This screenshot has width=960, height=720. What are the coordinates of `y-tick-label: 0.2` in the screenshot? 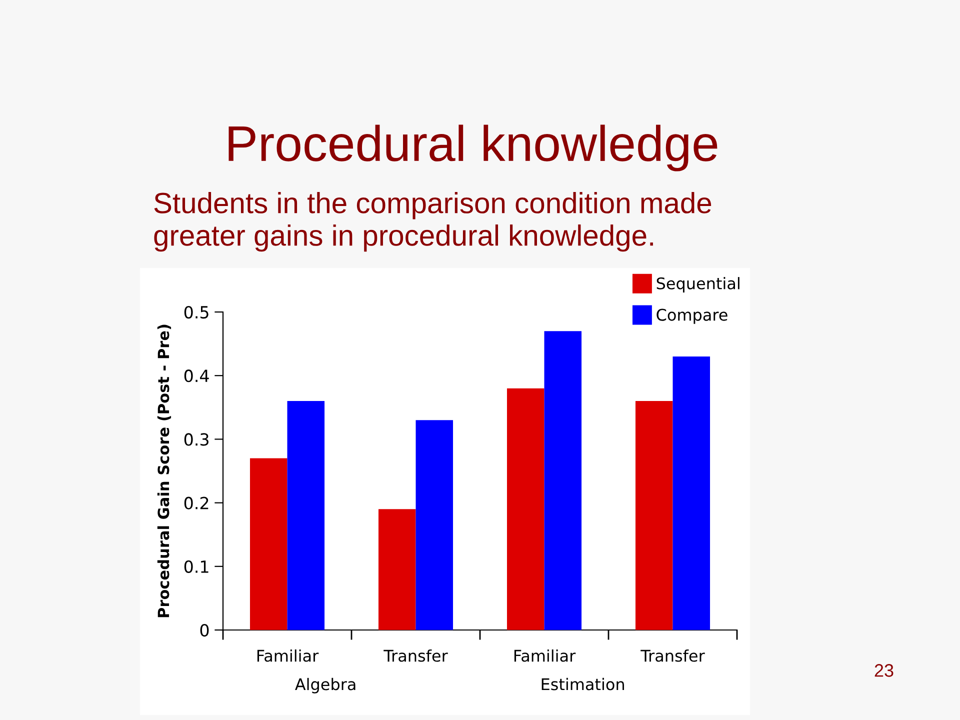 It's located at (196, 503).